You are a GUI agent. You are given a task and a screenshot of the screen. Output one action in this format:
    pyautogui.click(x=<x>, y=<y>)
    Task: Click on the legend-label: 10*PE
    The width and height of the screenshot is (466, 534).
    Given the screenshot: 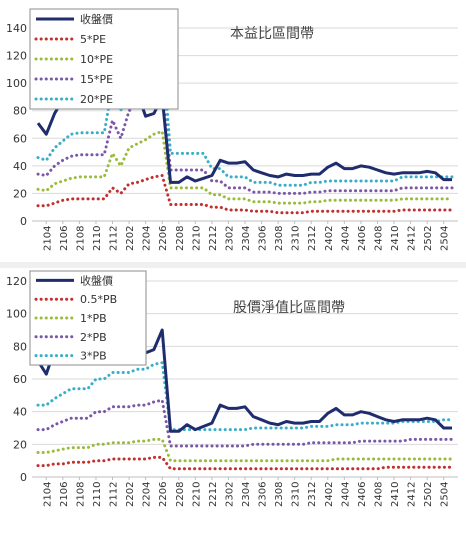 What is the action you would take?
    pyautogui.click(x=96, y=59)
    